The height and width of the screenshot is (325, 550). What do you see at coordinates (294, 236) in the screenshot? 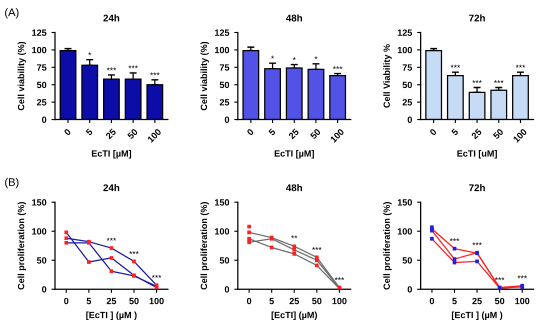
I see `annotation: **` at bounding box center [294, 236].